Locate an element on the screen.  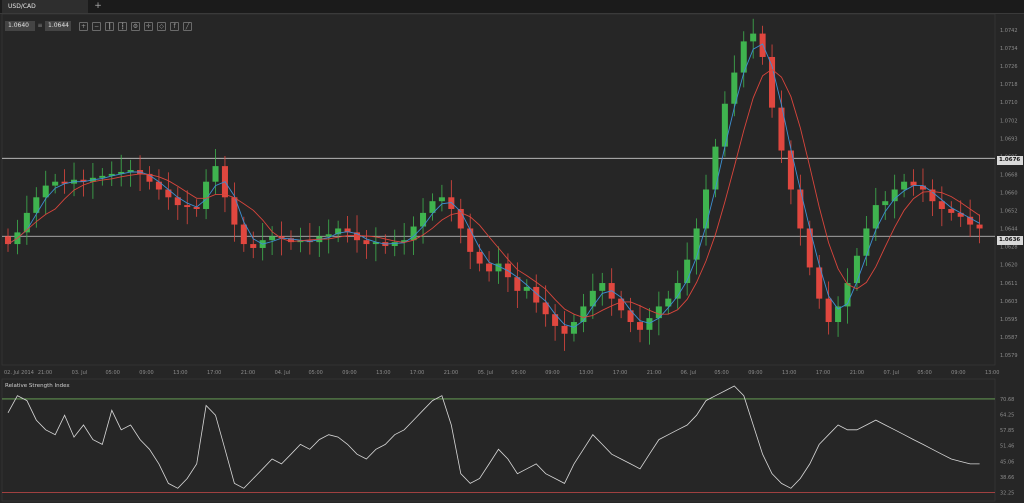
tab-usd-cad: USD/CAD is located at coordinates (45, 6).